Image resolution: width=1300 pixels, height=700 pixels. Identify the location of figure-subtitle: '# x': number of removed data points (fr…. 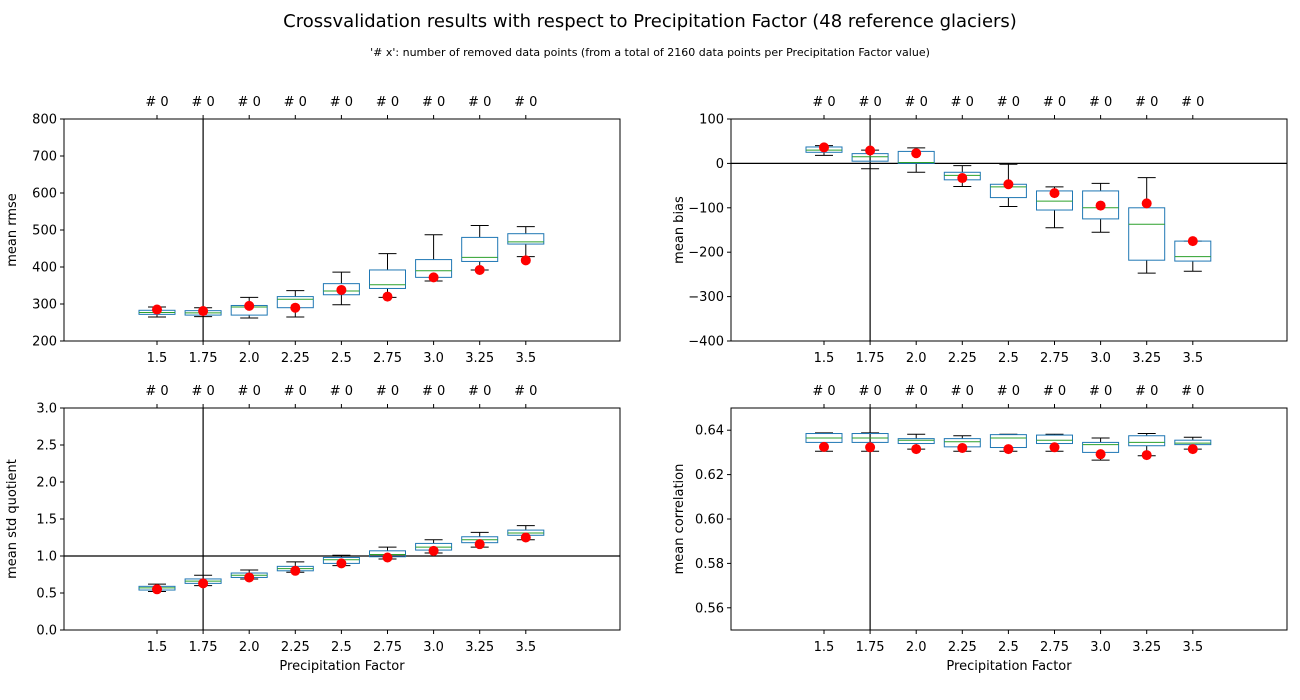
(650, 52).